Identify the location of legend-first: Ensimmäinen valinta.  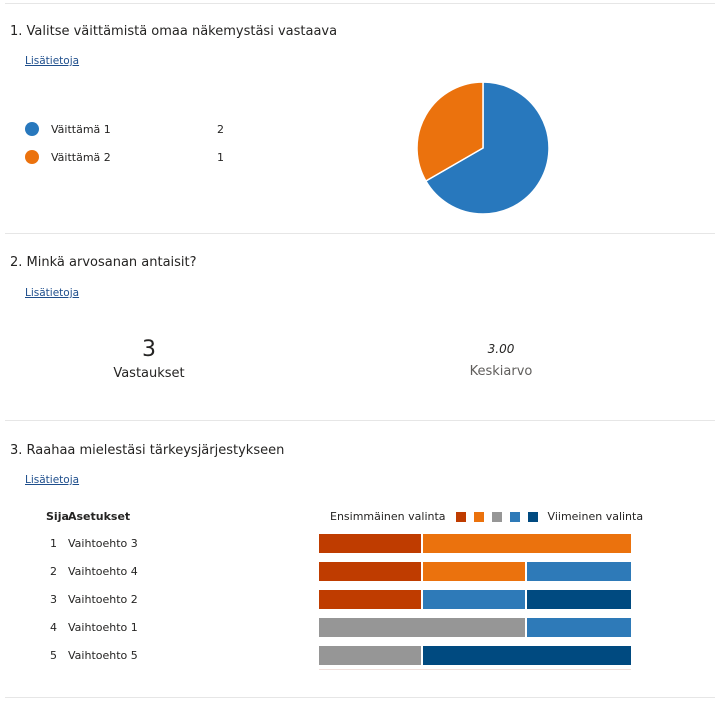
(388, 516).